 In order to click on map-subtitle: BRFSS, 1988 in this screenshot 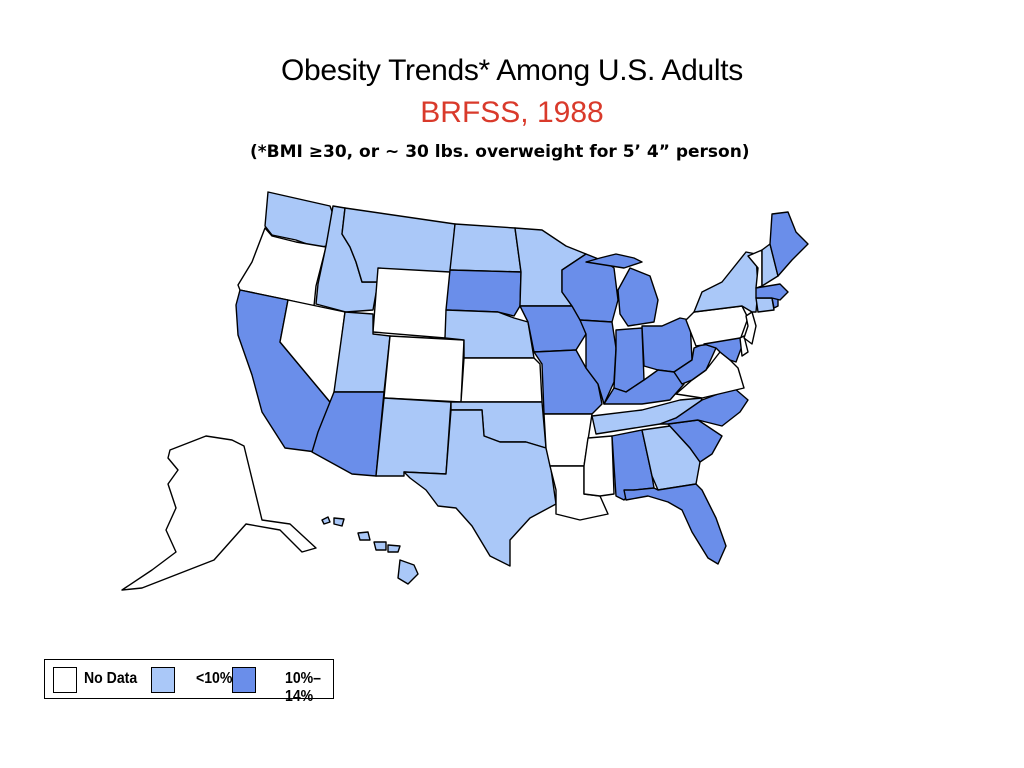, I will do `click(512, 112)`.